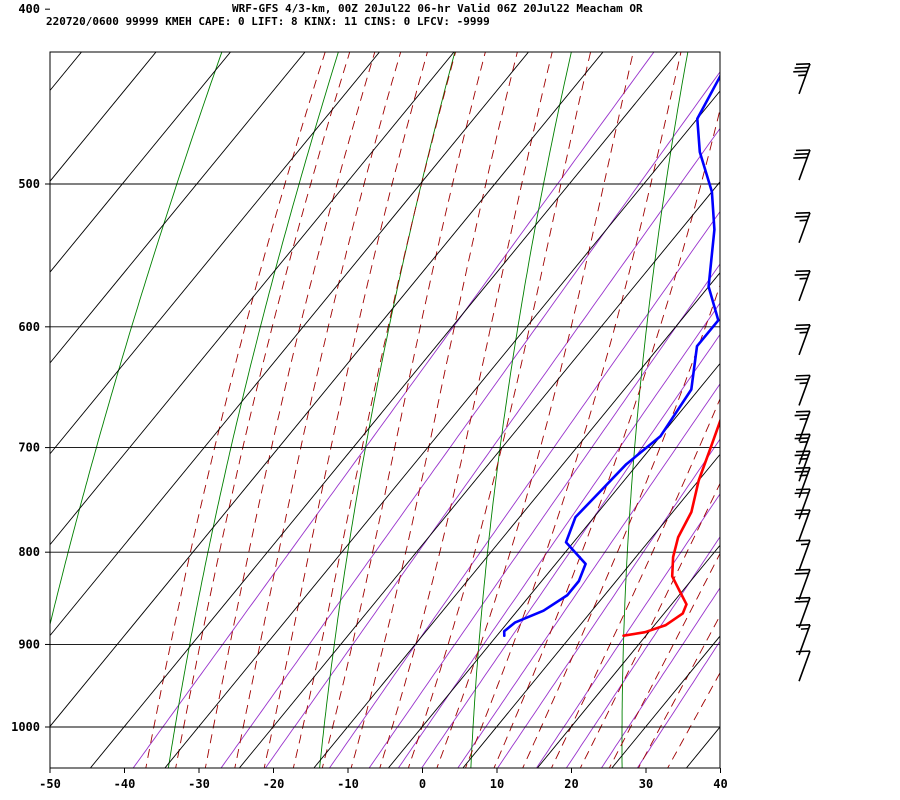  I want to click on x-tick-label: -40, so click(125, 784).